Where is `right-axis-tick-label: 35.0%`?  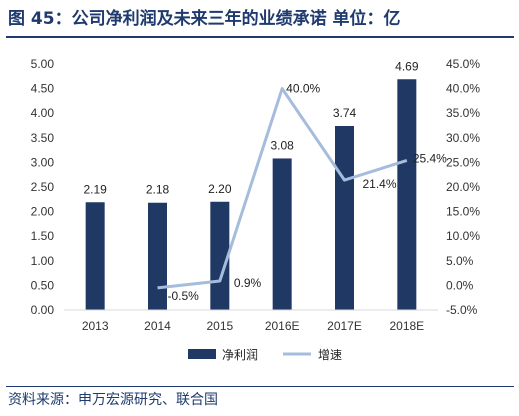 right-axis-tick-label: 35.0% is located at coordinates (463, 113).